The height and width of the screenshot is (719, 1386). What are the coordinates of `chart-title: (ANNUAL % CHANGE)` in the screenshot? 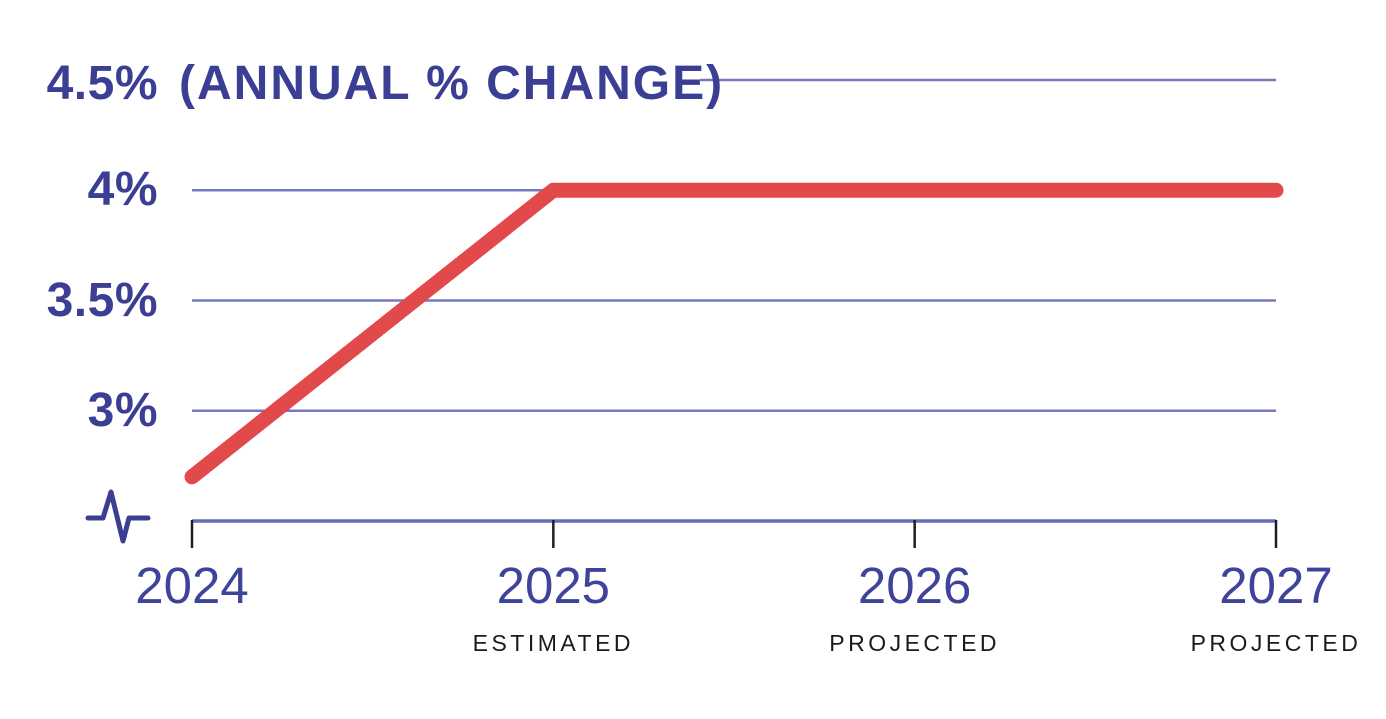 It's located at (452, 83).